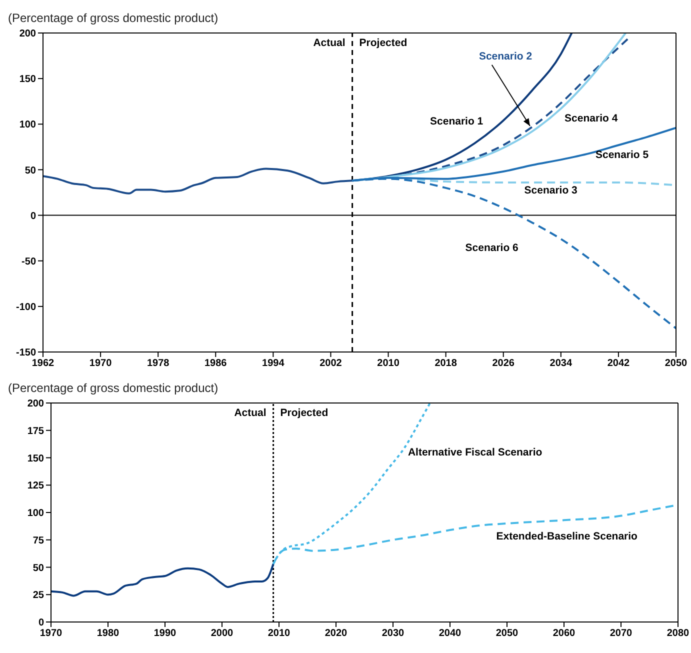 The width and height of the screenshot is (691, 653). What do you see at coordinates (446, 364) in the screenshot?
I see `x-tick-label: 2018` at bounding box center [446, 364].